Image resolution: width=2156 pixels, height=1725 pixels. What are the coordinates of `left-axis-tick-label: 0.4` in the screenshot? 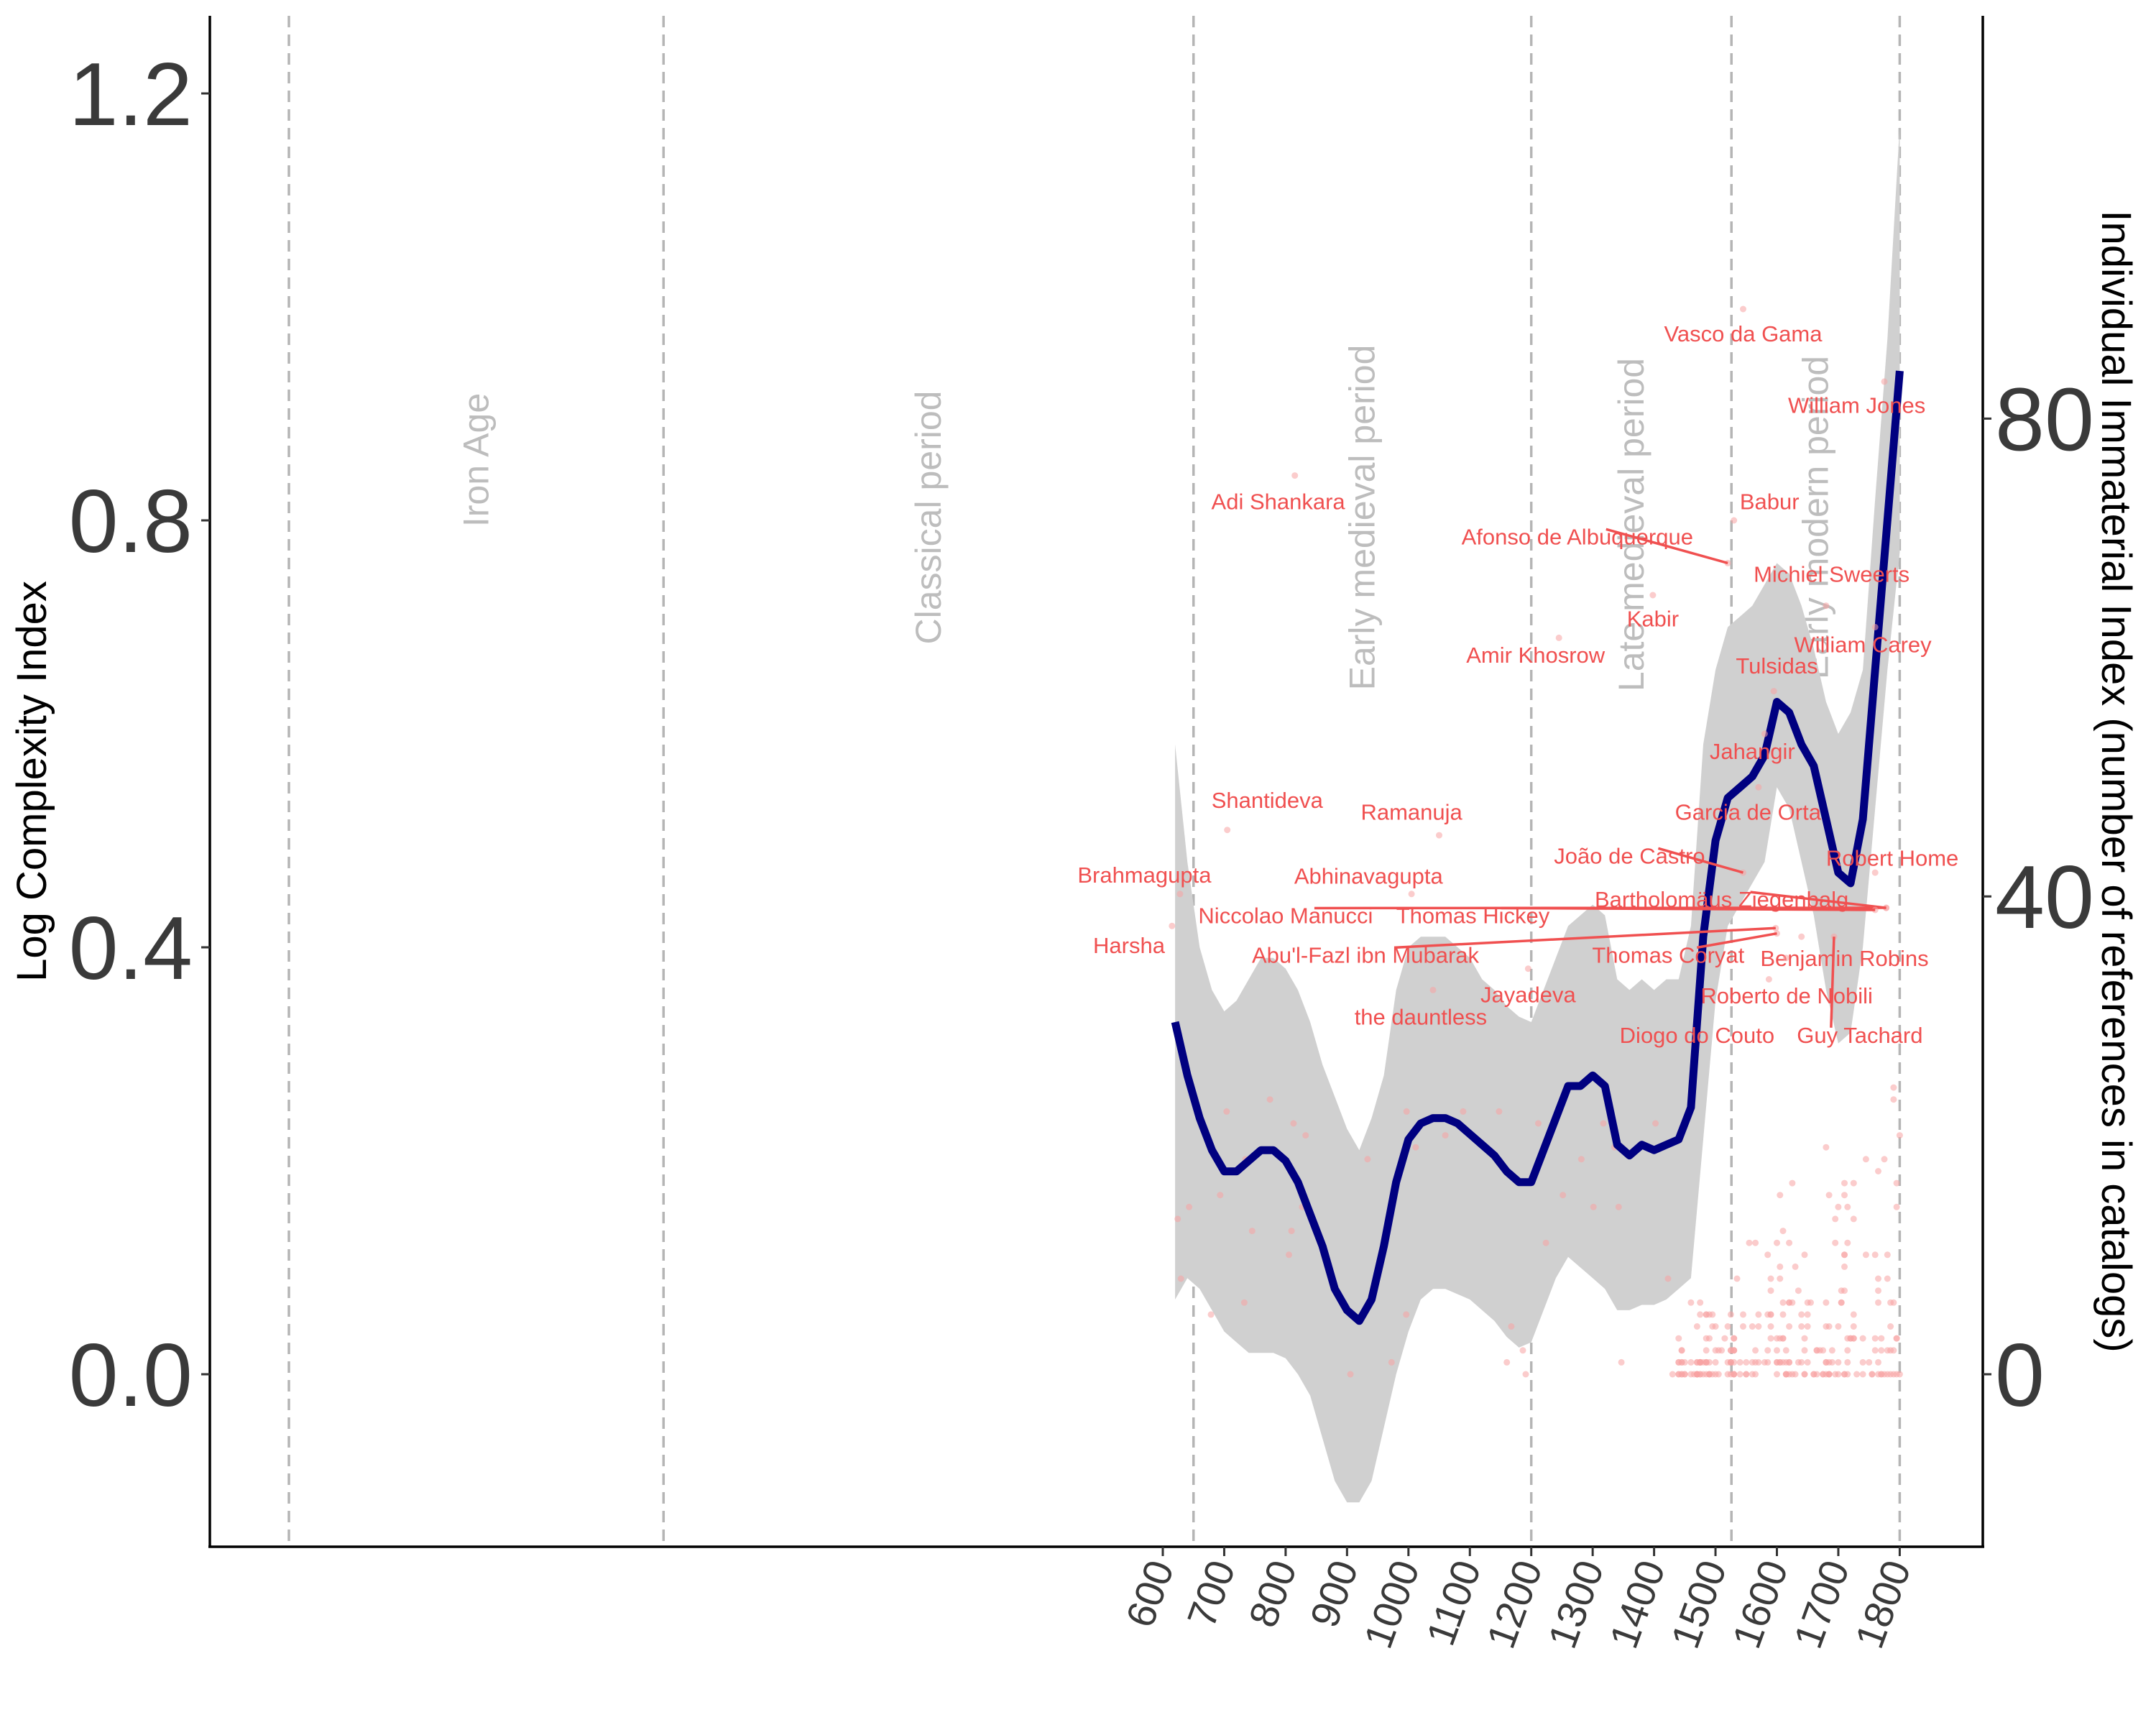 It's located at (131, 948).